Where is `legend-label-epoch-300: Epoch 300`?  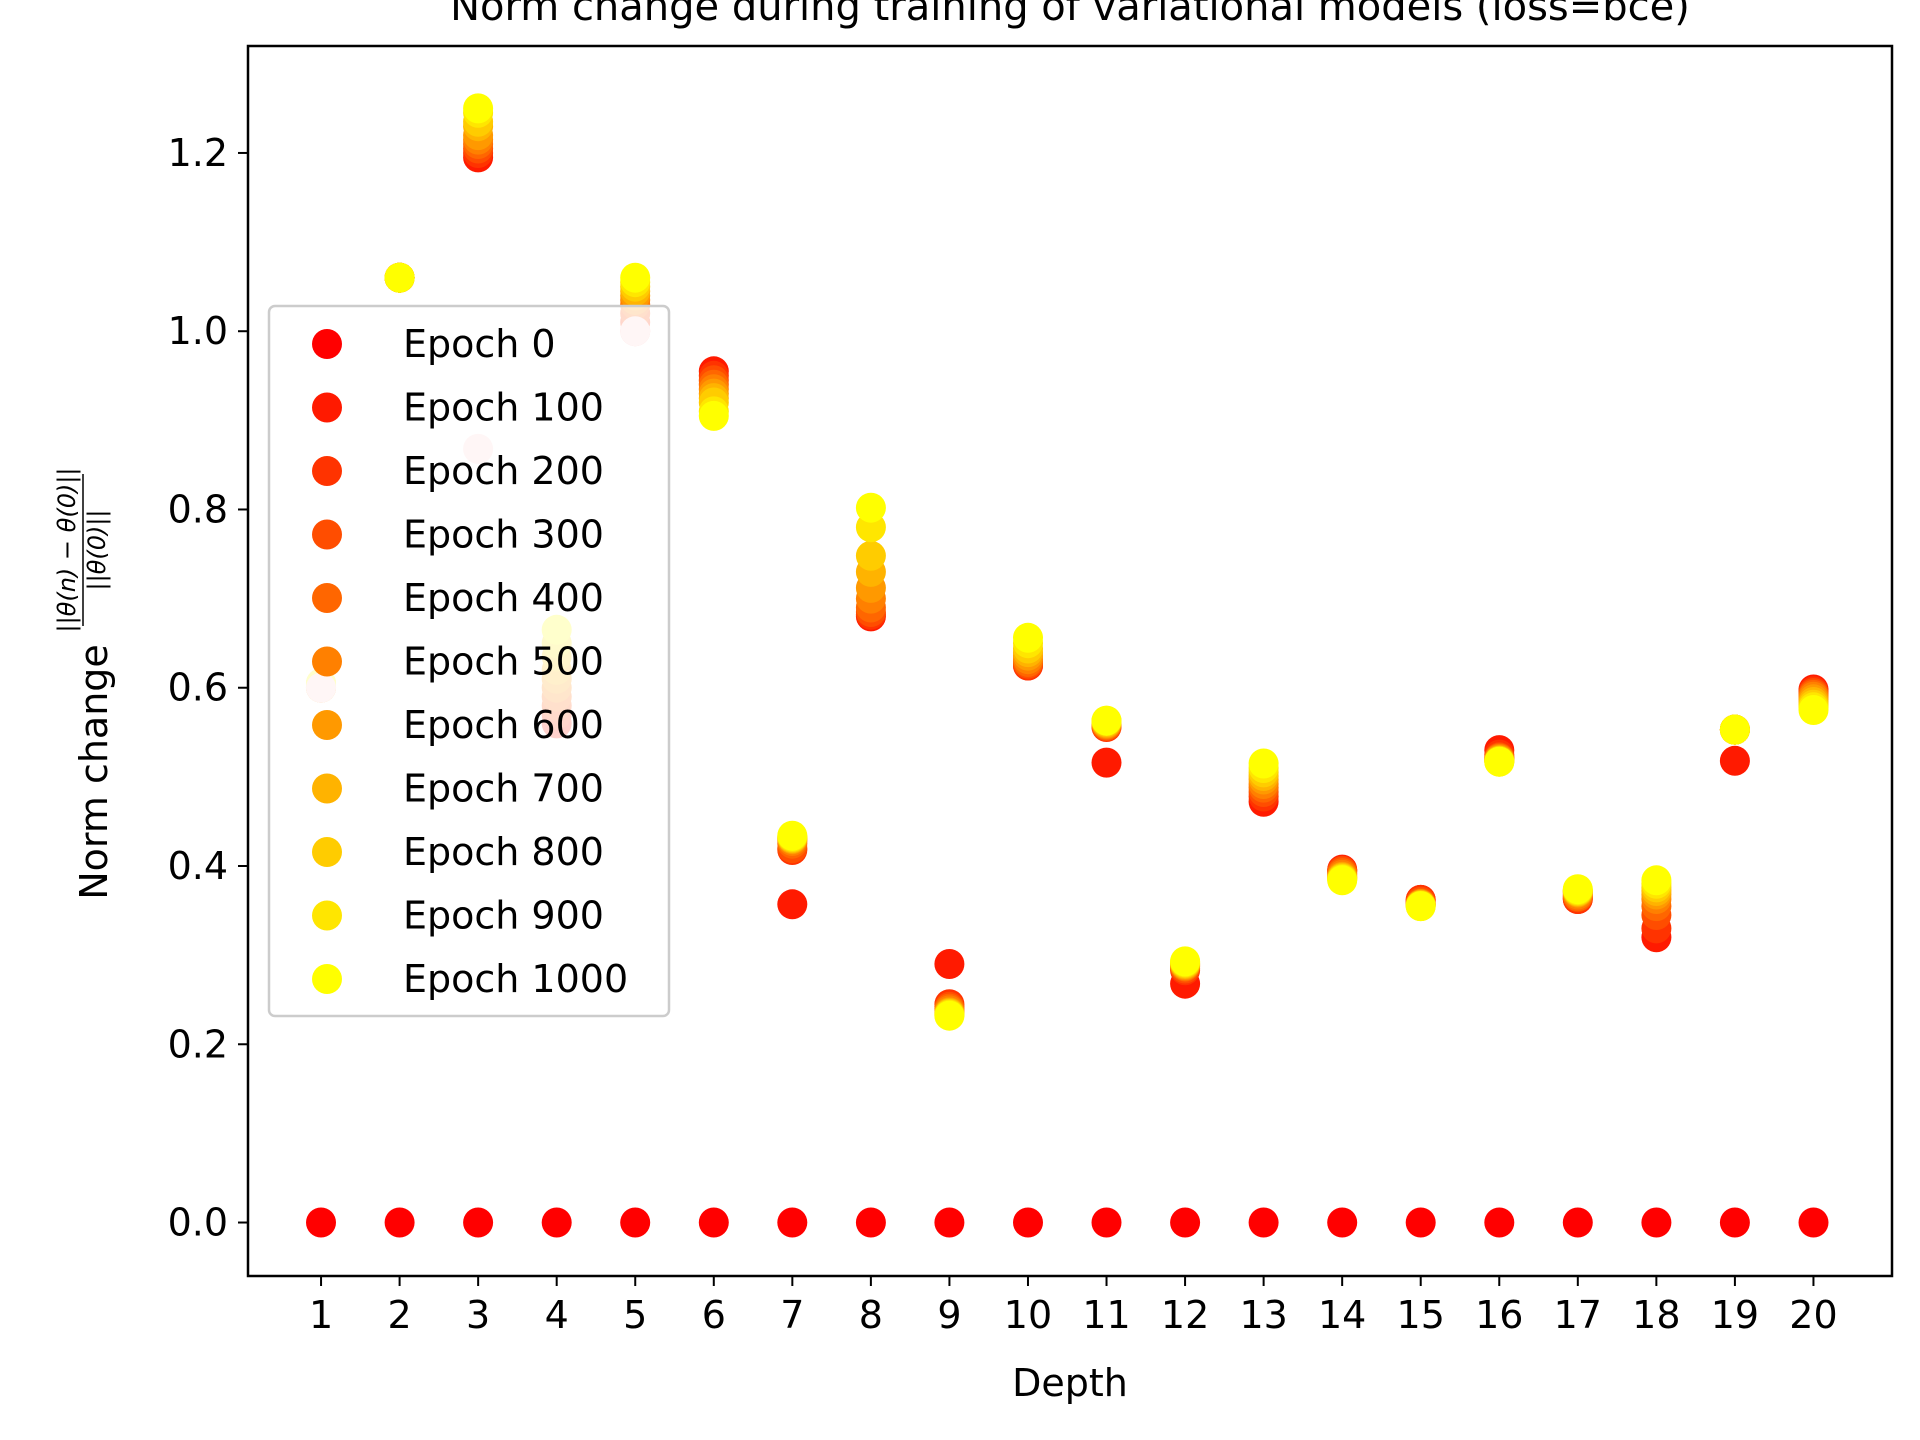
legend-label-epoch-300: Epoch 300 is located at coordinates (503, 535).